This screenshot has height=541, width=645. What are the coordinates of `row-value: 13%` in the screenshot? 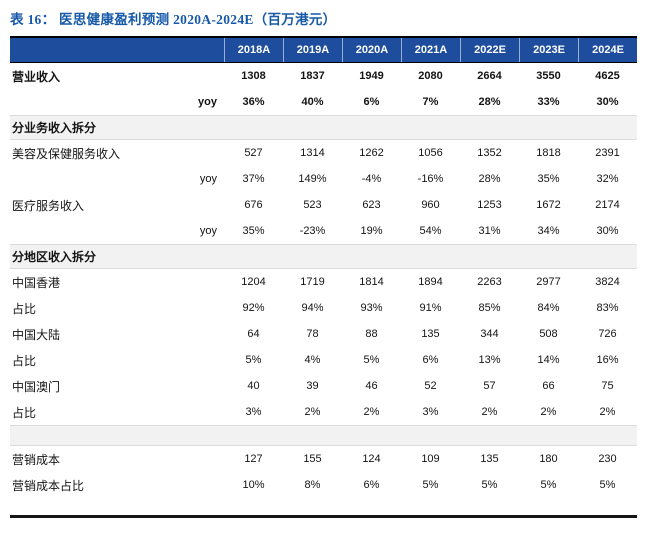 It's located at (489, 360).